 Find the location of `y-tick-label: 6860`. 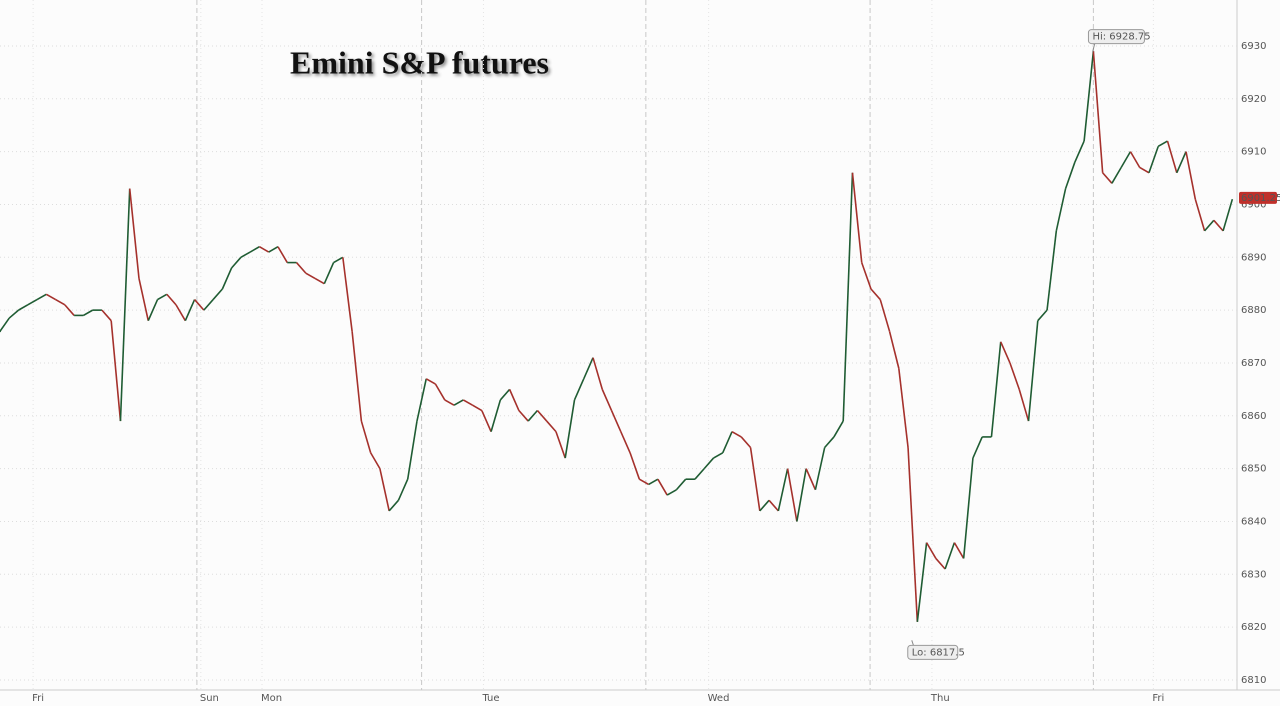

y-tick-label: 6860 is located at coordinates (1253, 416).